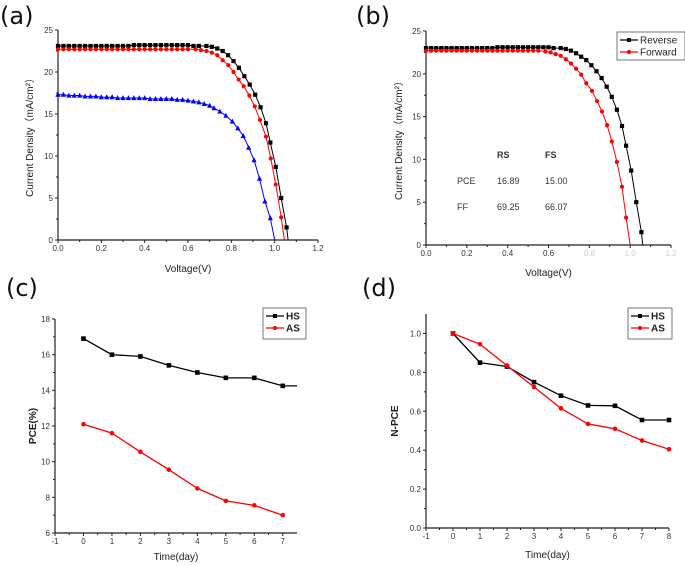 This screenshot has height=566, width=685. Describe the element at coordinates (275, 248) in the screenshot. I see `x-tick-label: 1.0` at that location.